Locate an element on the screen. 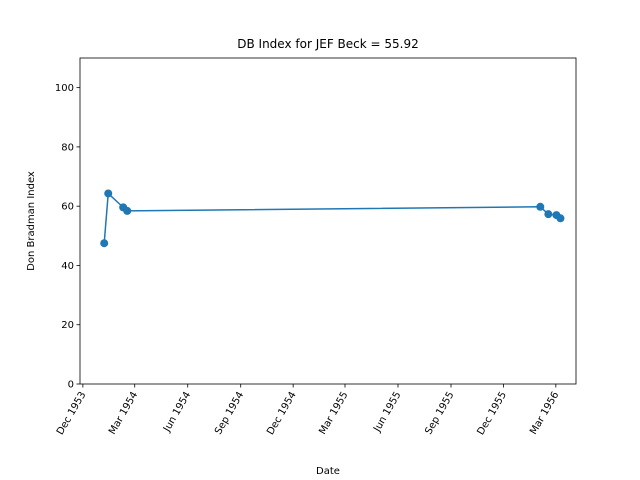 The height and width of the screenshot is (480, 640). y-tick-label: 100 is located at coordinates (64, 88).